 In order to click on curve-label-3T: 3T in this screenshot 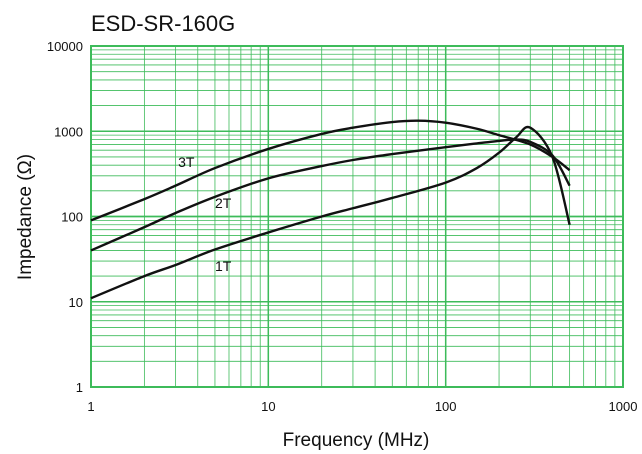, I will do `click(186, 162)`.